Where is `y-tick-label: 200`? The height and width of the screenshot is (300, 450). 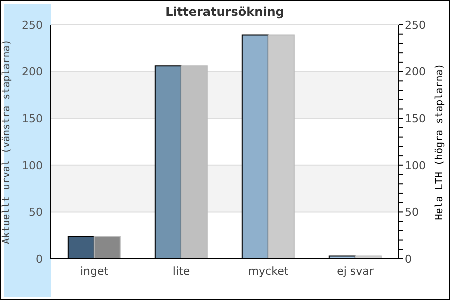
y-tick-label: 200 is located at coordinates (32, 72).